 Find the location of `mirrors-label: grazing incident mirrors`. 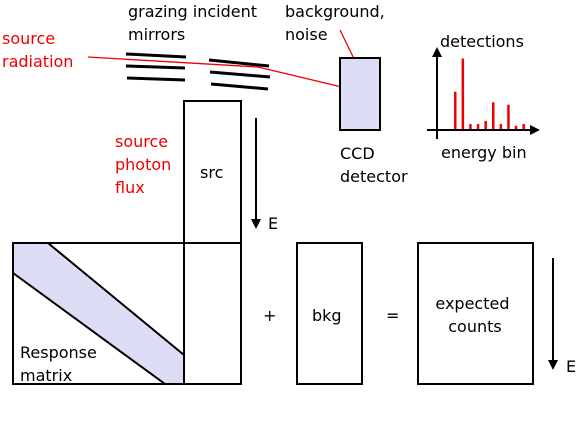

mirrors-label: grazing incident mirrors is located at coordinates (195, 23).